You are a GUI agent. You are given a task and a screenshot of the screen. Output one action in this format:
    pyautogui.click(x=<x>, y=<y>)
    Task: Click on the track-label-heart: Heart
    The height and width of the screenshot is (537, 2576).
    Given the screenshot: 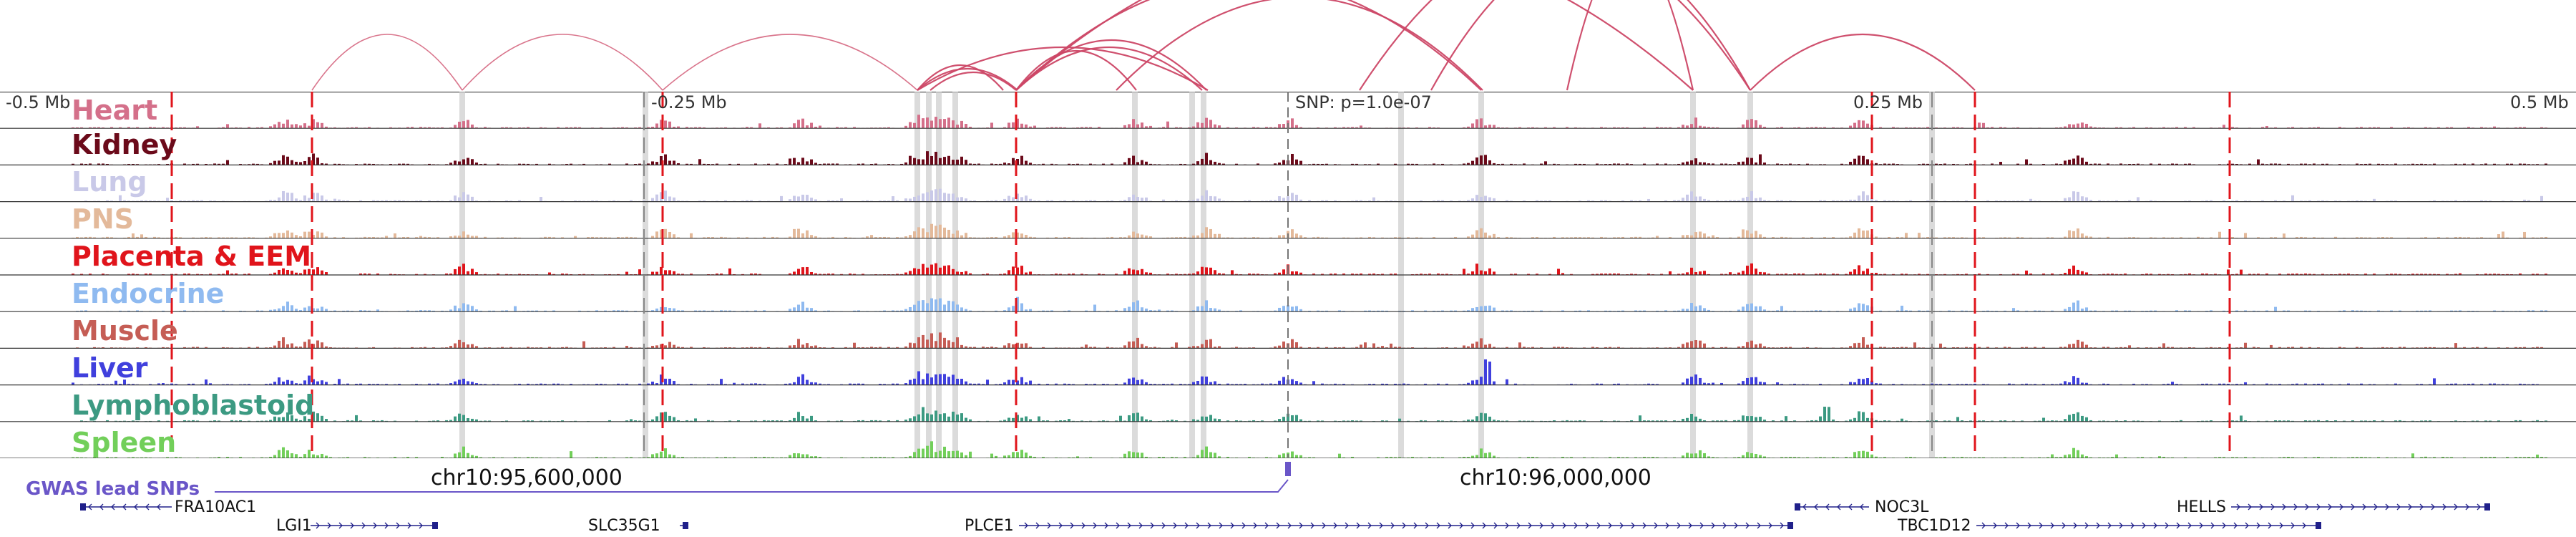 What is the action you would take?
    pyautogui.click(x=115, y=110)
    